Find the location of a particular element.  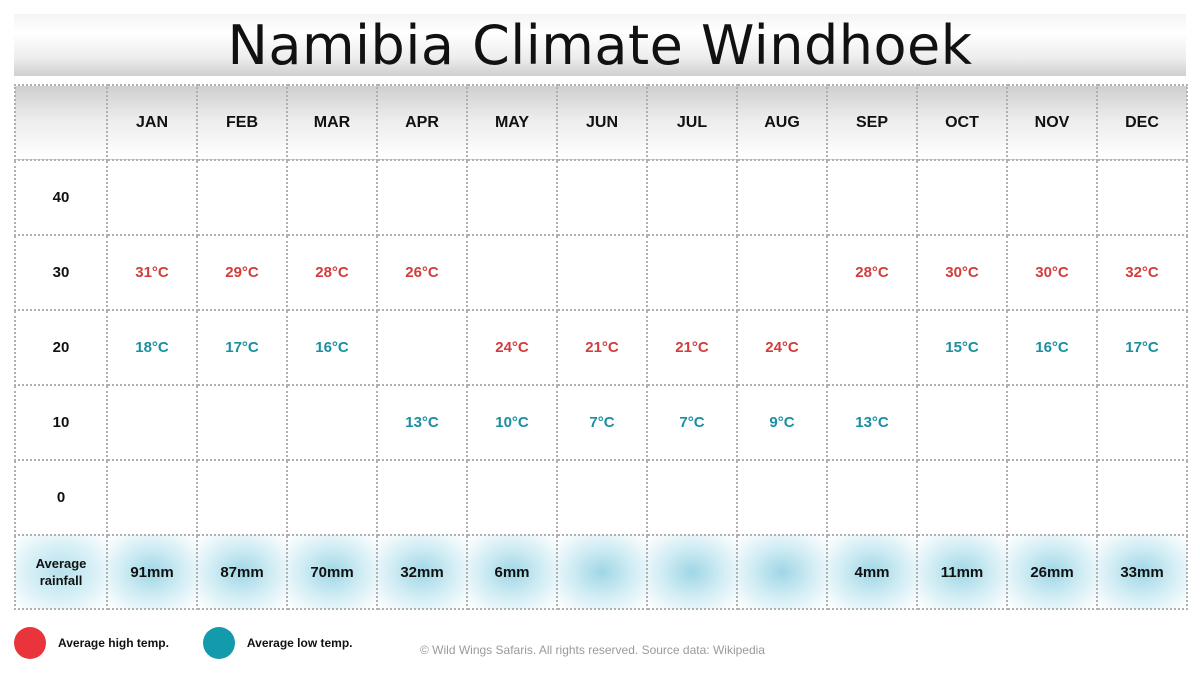

rainfall-value-nov: 26mm is located at coordinates (1052, 572).